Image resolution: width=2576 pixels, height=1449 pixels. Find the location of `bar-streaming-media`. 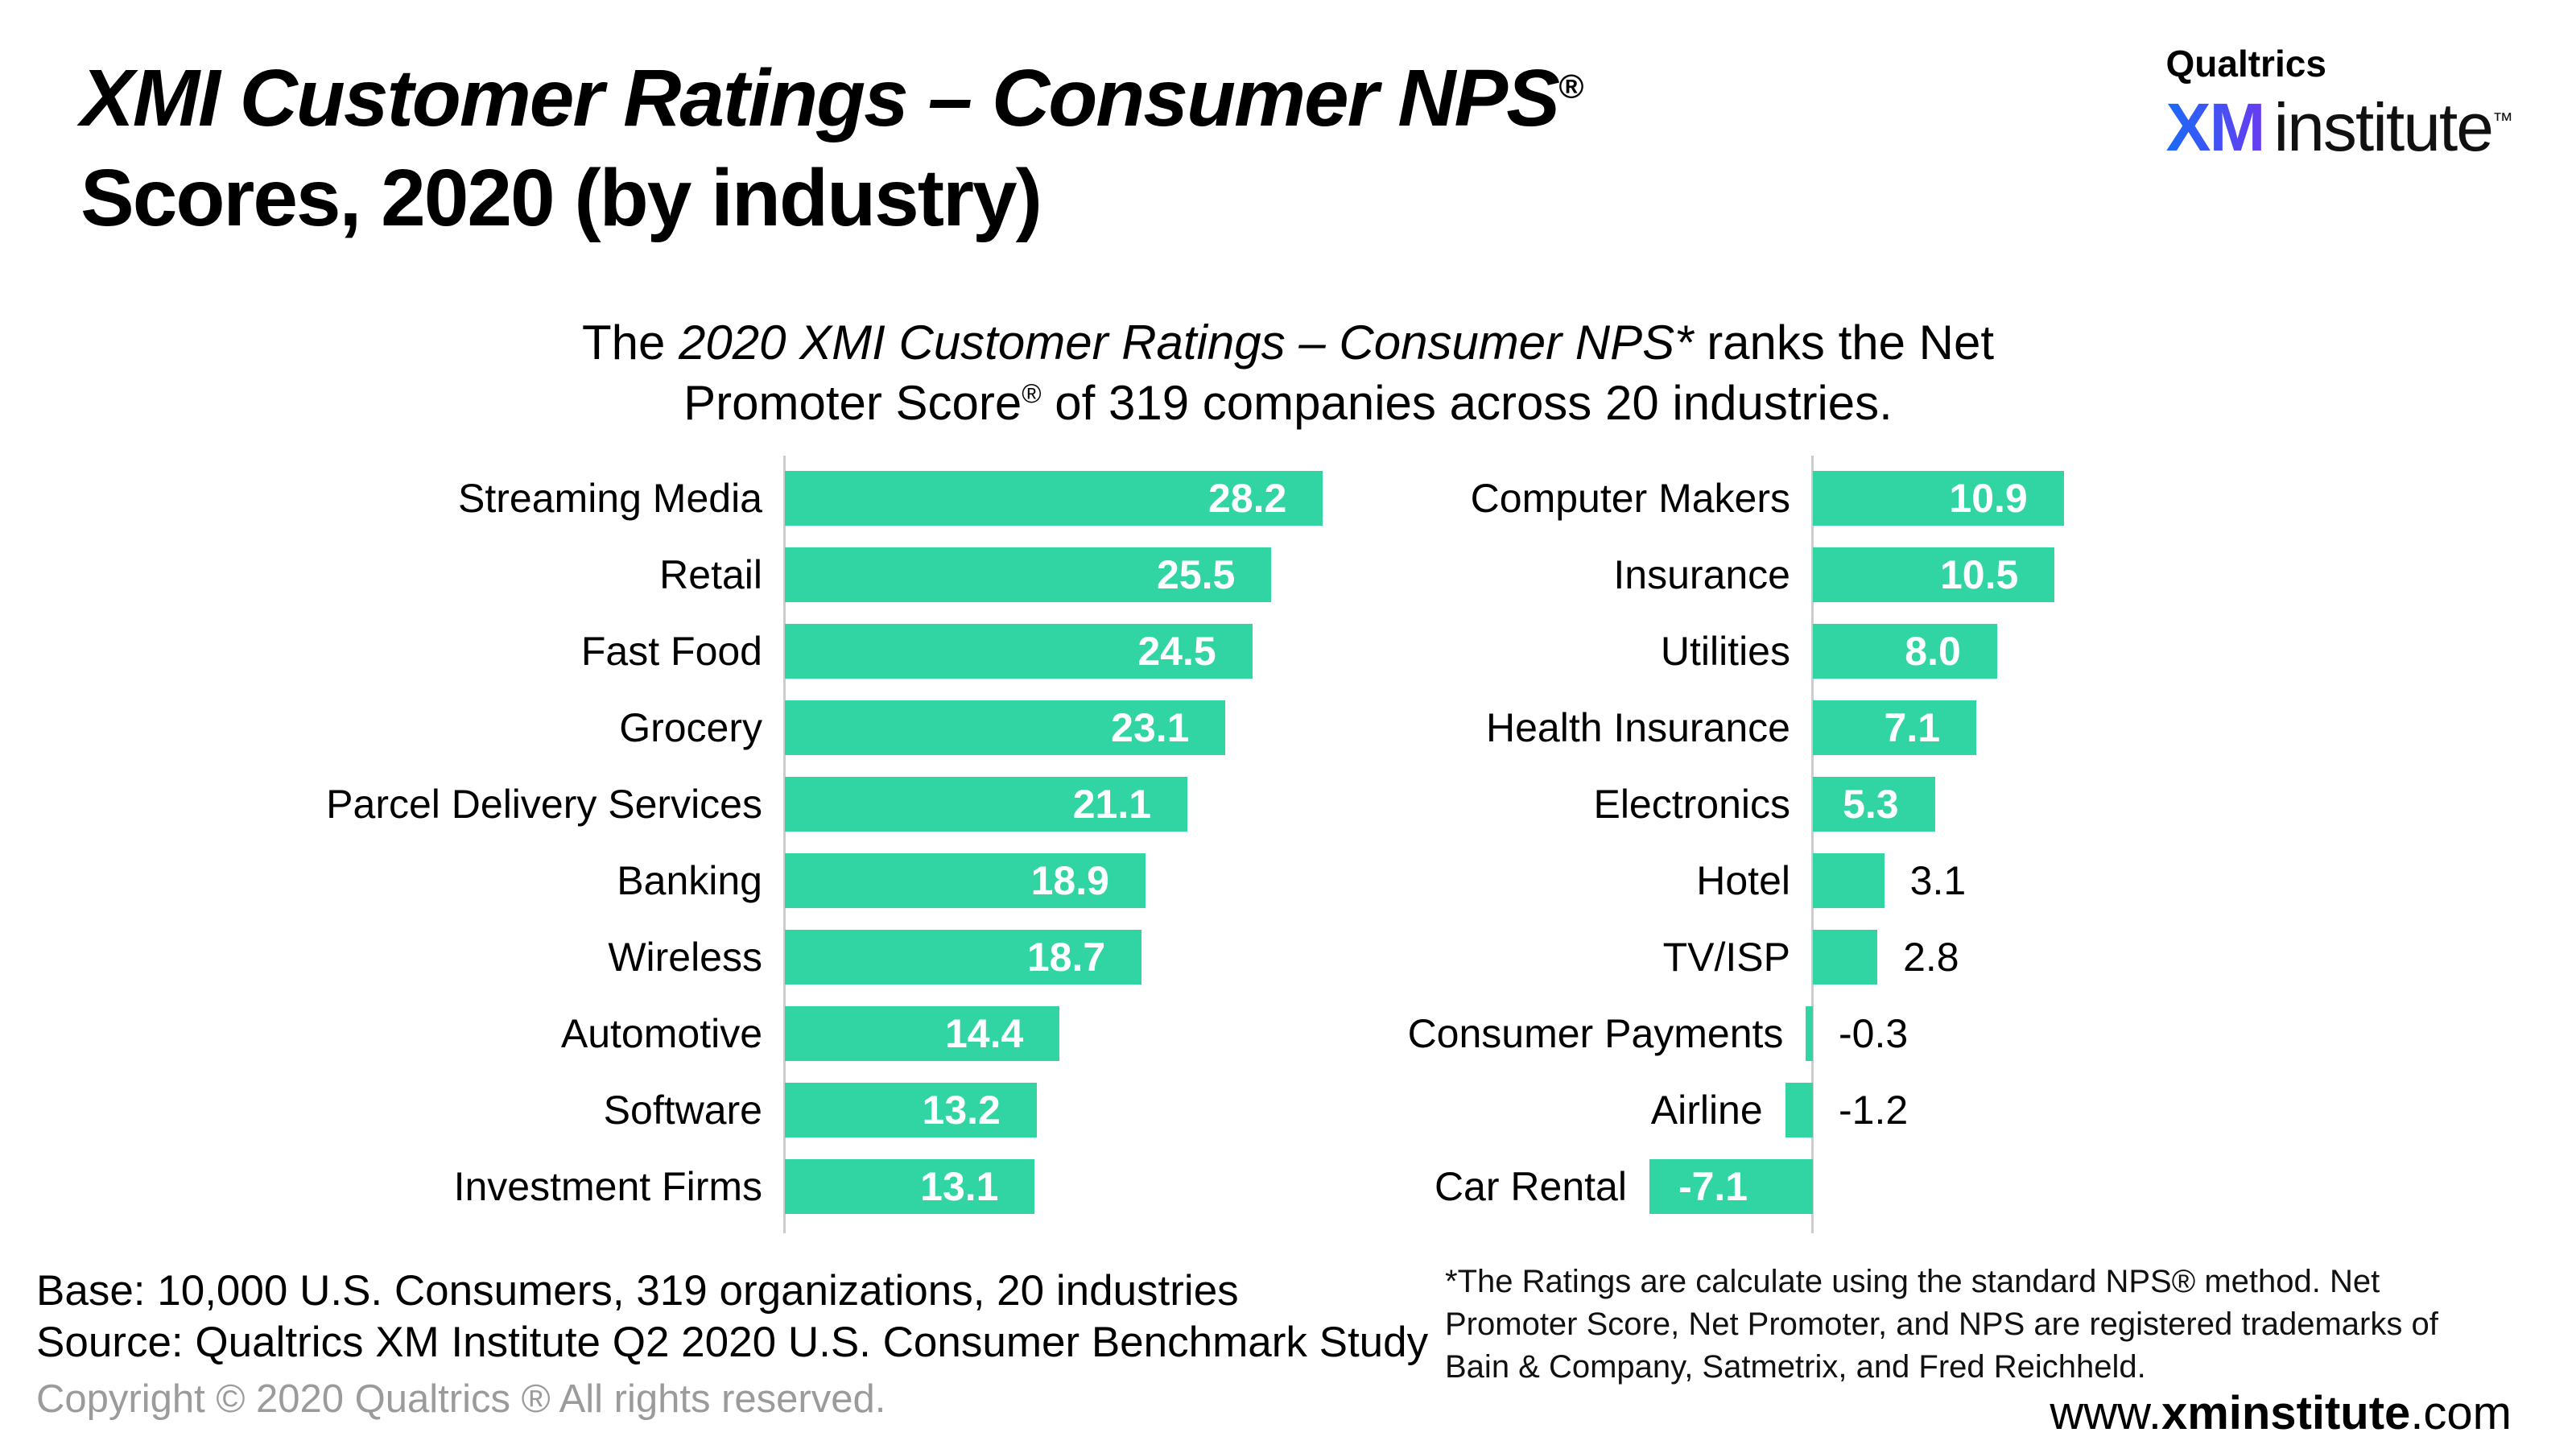

bar-streaming-media is located at coordinates (1054, 498).